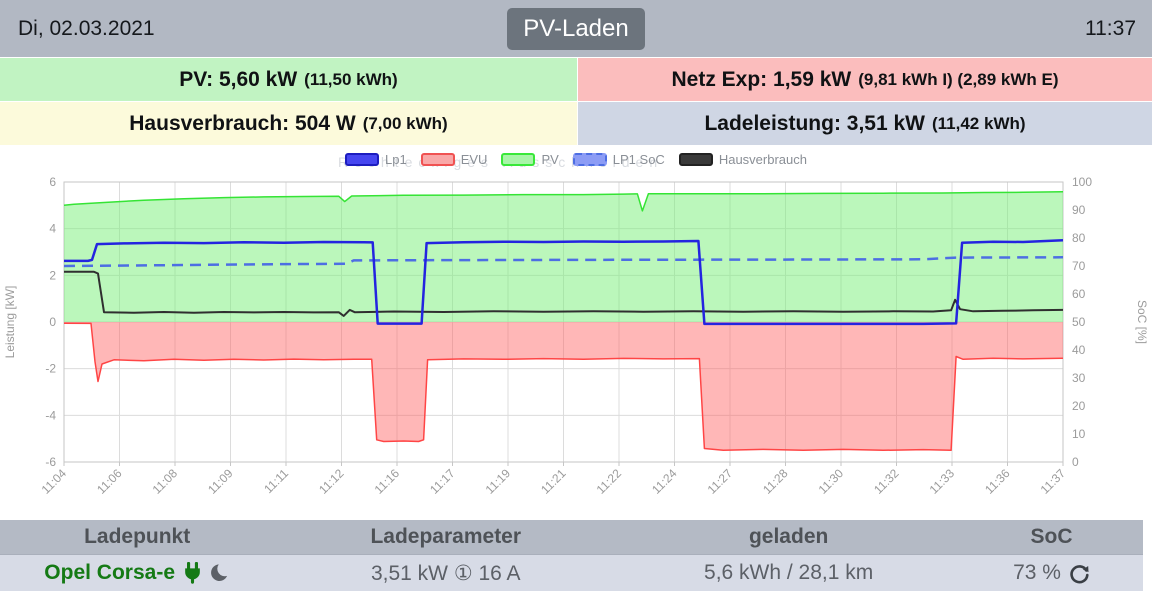 Image resolution: width=1152 pixels, height=606 pixels. What do you see at coordinates (1079, 238) in the screenshot?
I see `y-right-tick-label: 80` at bounding box center [1079, 238].